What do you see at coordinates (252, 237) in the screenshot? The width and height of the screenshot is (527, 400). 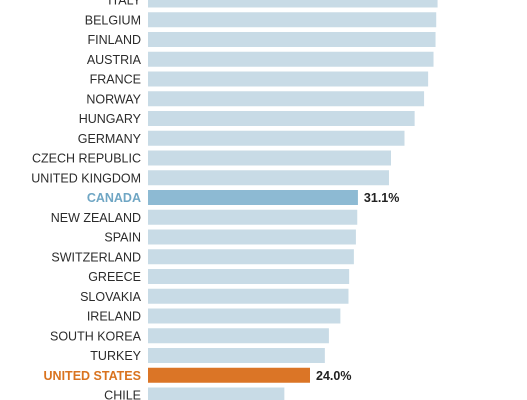 I see `bar-spain` at bounding box center [252, 237].